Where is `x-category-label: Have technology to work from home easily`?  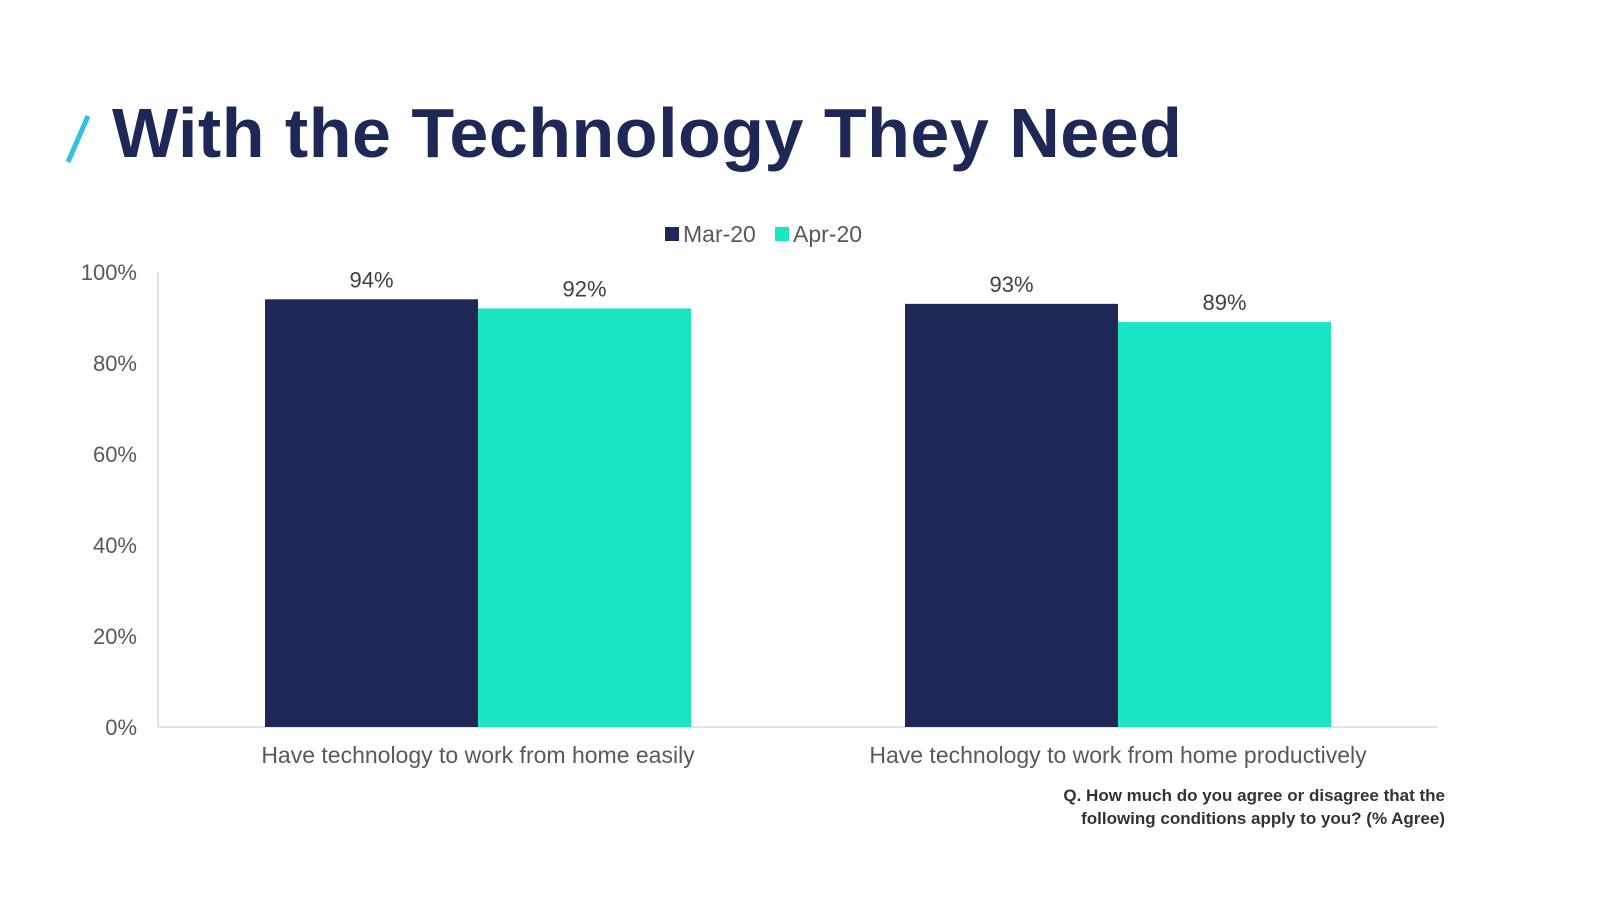
x-category-label: Have technology to work from home easily is located at coordinates (478, 755).